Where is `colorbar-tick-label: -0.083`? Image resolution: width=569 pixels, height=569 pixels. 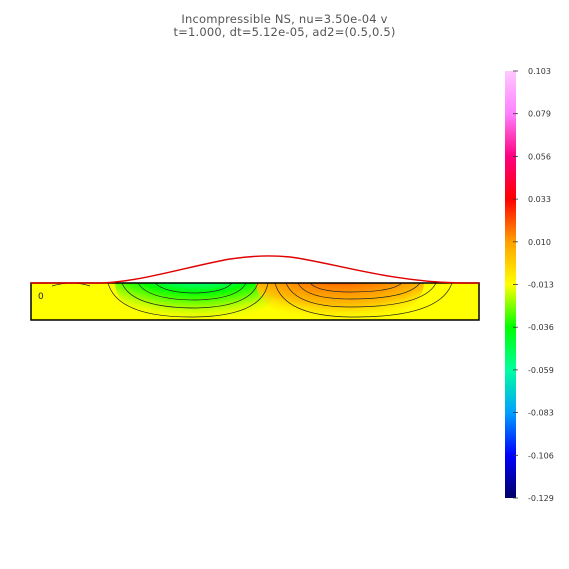
colorbar-tick-label: -0.083 is located at coordinates (541, 413).